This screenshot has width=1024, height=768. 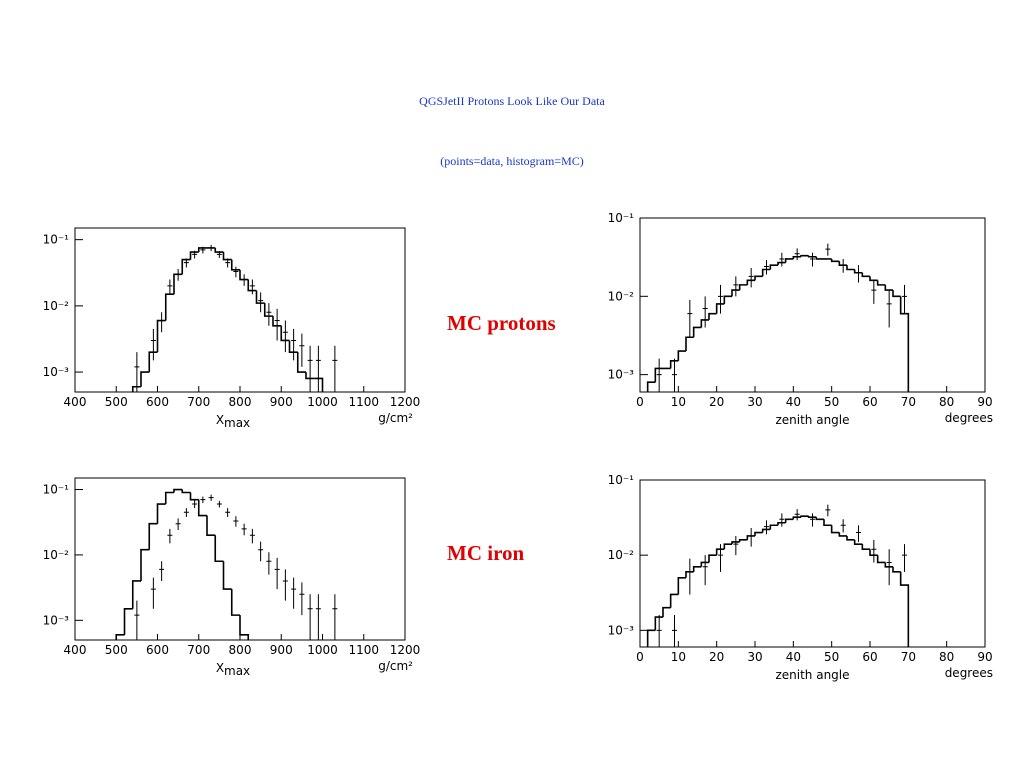 I want to click on x-axis-label-sub: max, so click(x=237, y=423).